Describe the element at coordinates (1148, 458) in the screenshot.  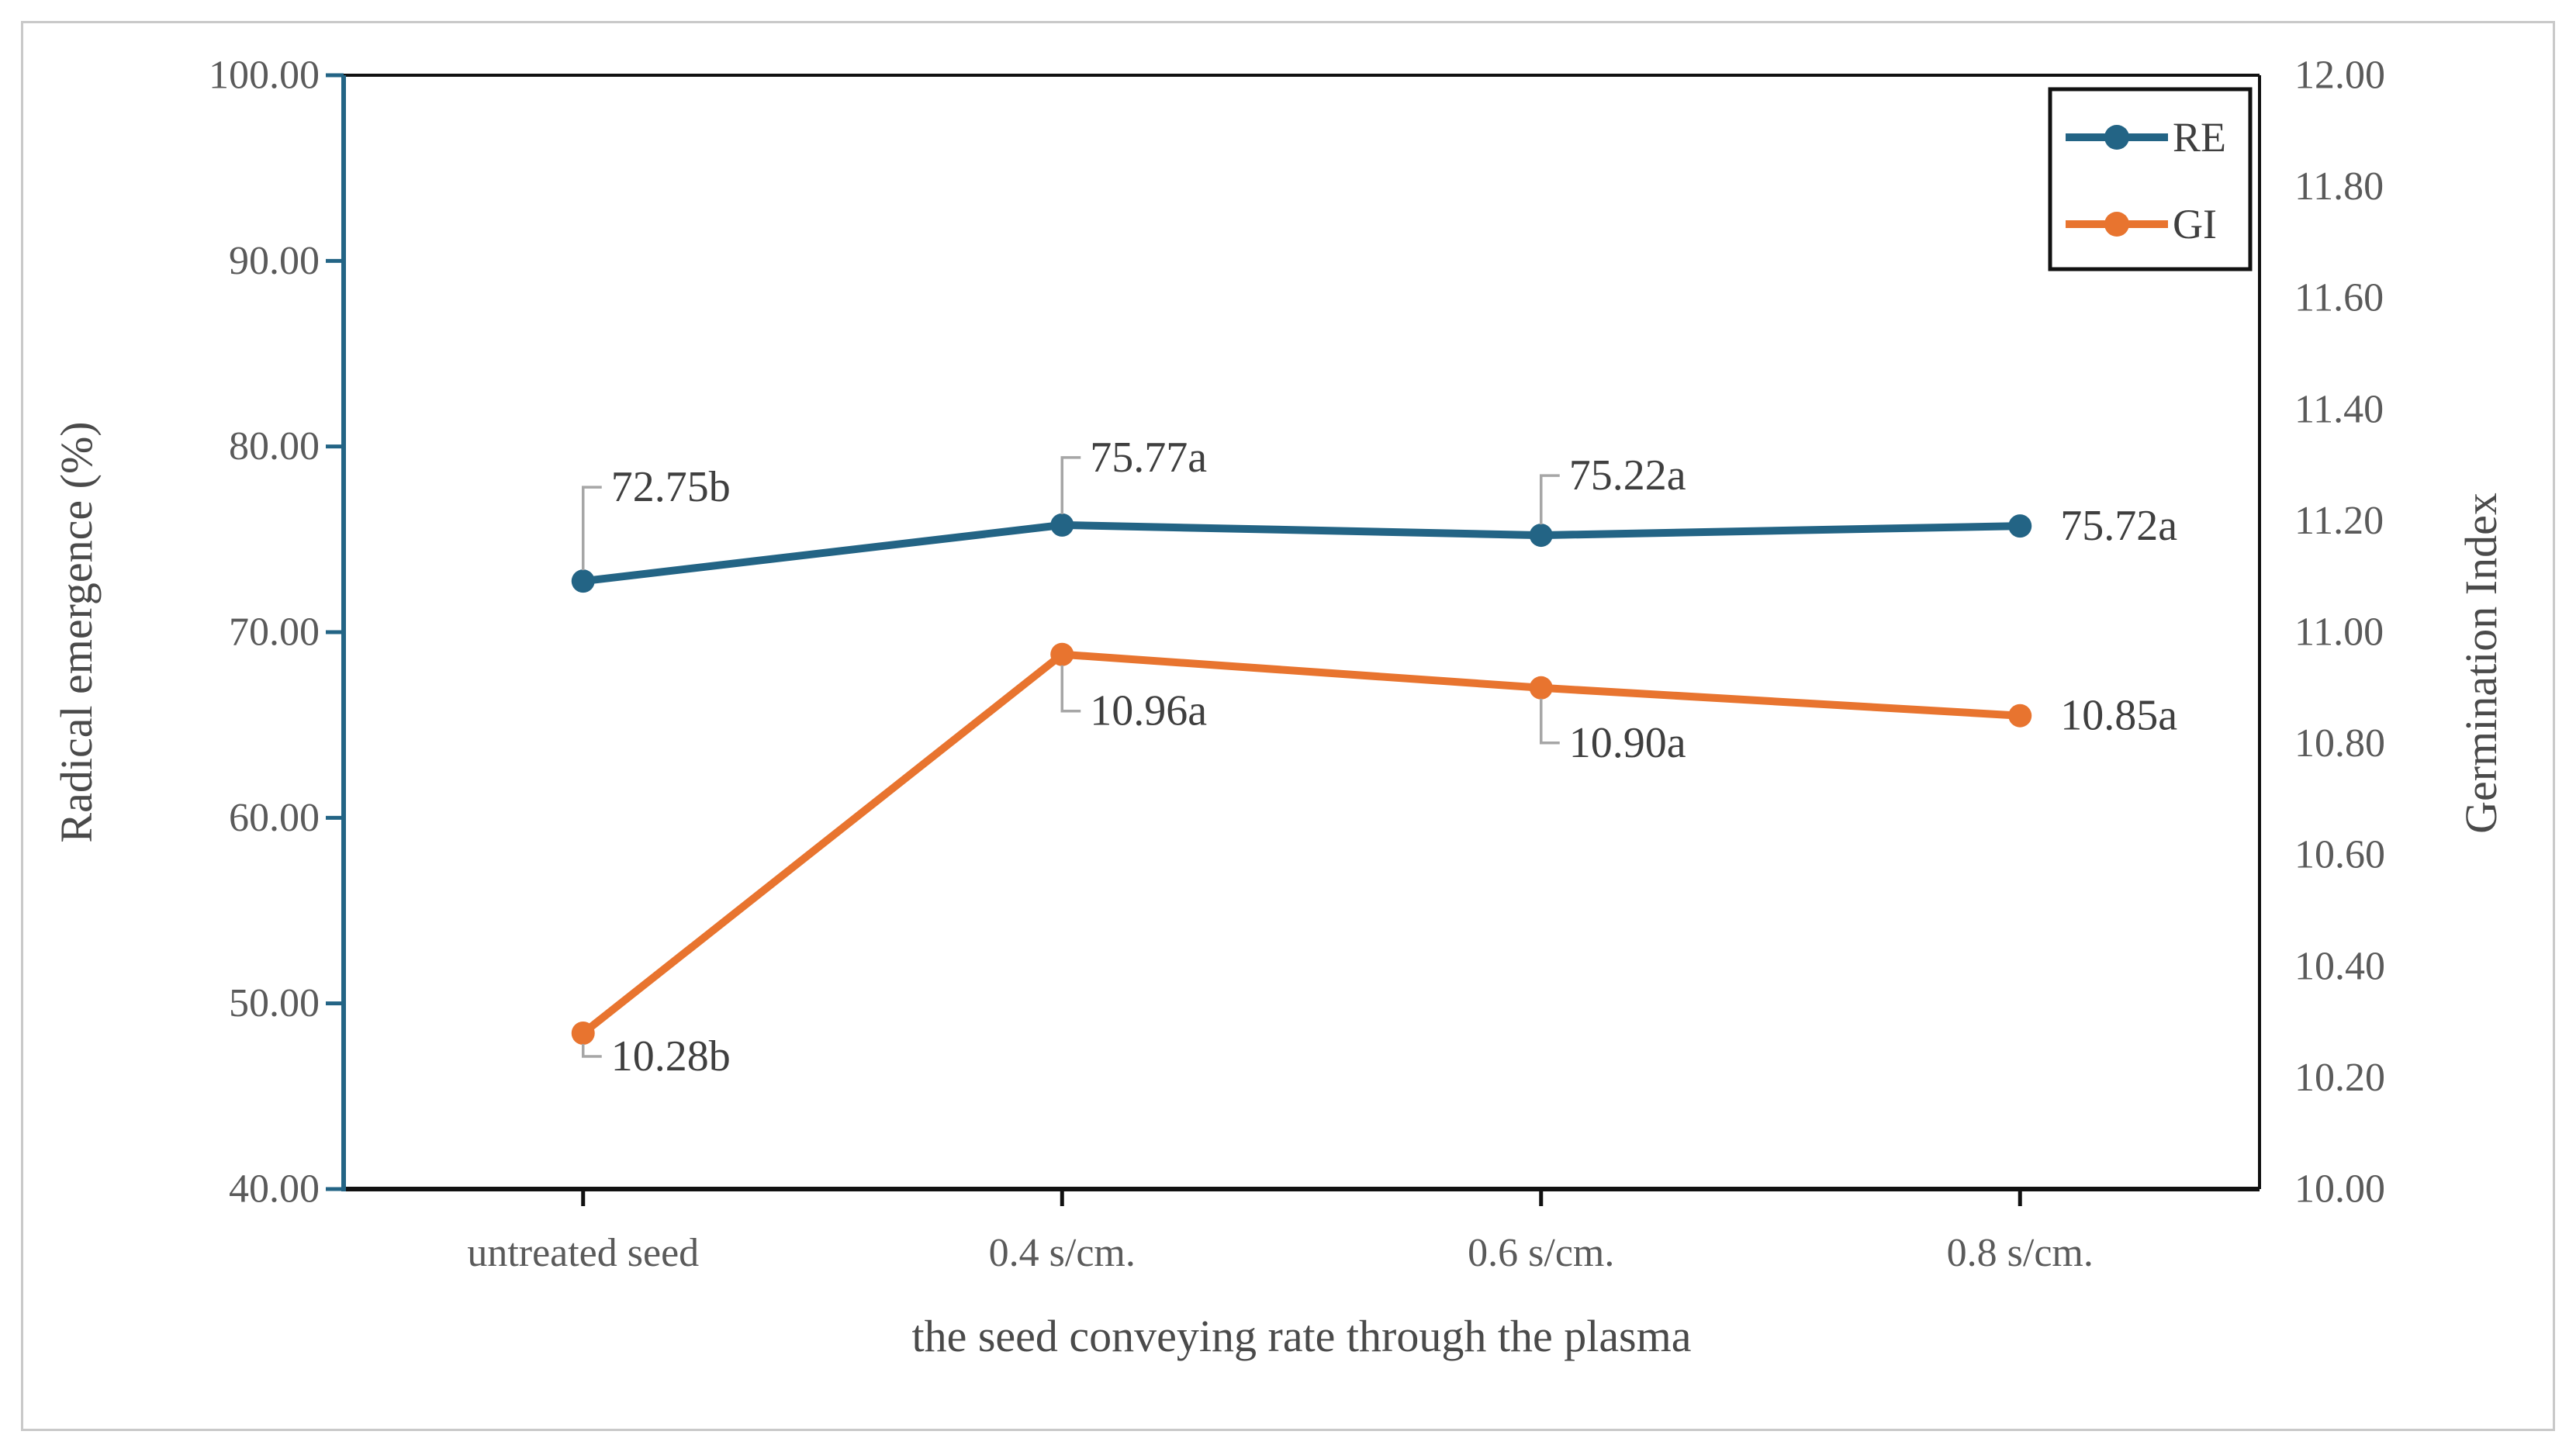
I see `data-label-re-1: 75.77a` at that location.